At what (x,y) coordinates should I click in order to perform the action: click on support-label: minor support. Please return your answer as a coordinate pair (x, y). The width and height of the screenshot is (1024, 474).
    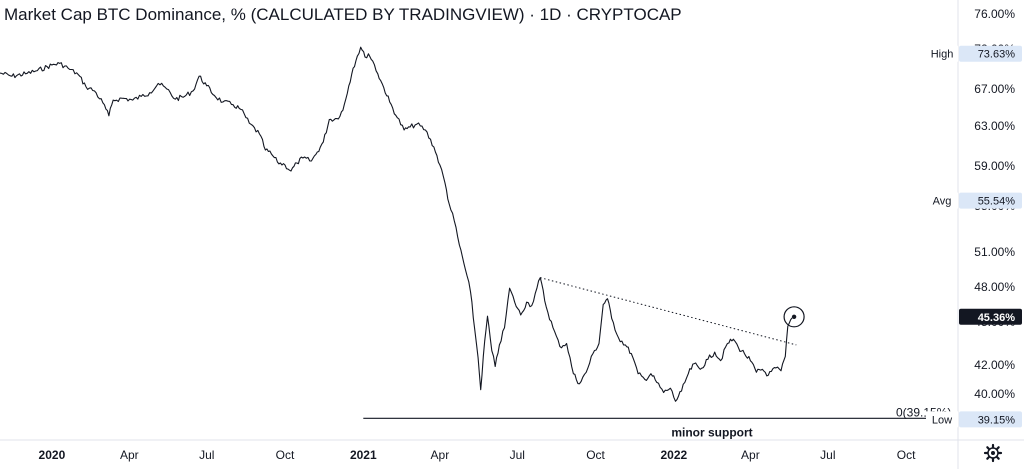
    Looking at the image, I should click on (711, 432).